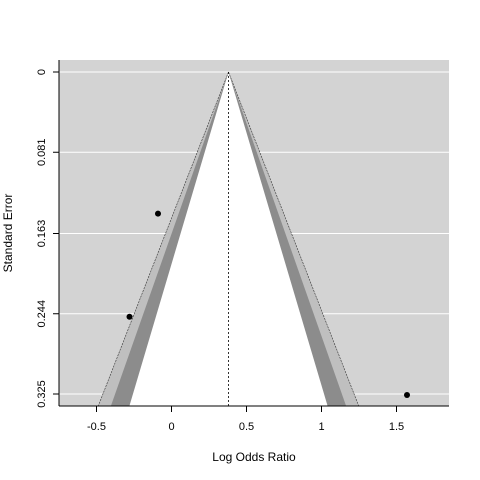  What do you see at coordinates (8, 233) in the screenshot?
I see `y-axis-label: Standard Error` at bounding box center [8, 233].